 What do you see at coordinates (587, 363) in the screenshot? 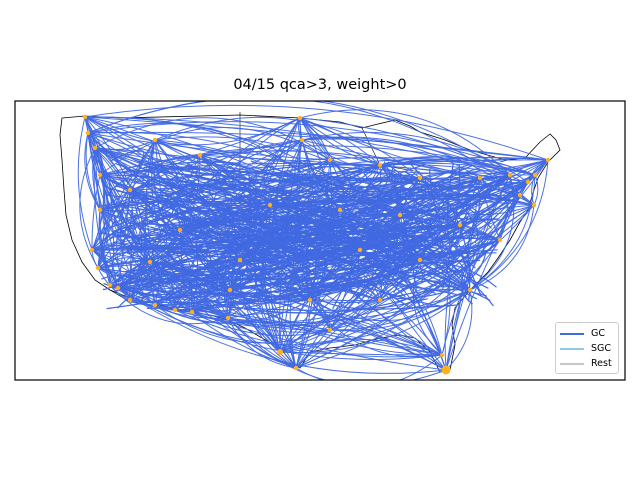
I see `legend-item-rest: Rest` at bounding box center [587, 363].